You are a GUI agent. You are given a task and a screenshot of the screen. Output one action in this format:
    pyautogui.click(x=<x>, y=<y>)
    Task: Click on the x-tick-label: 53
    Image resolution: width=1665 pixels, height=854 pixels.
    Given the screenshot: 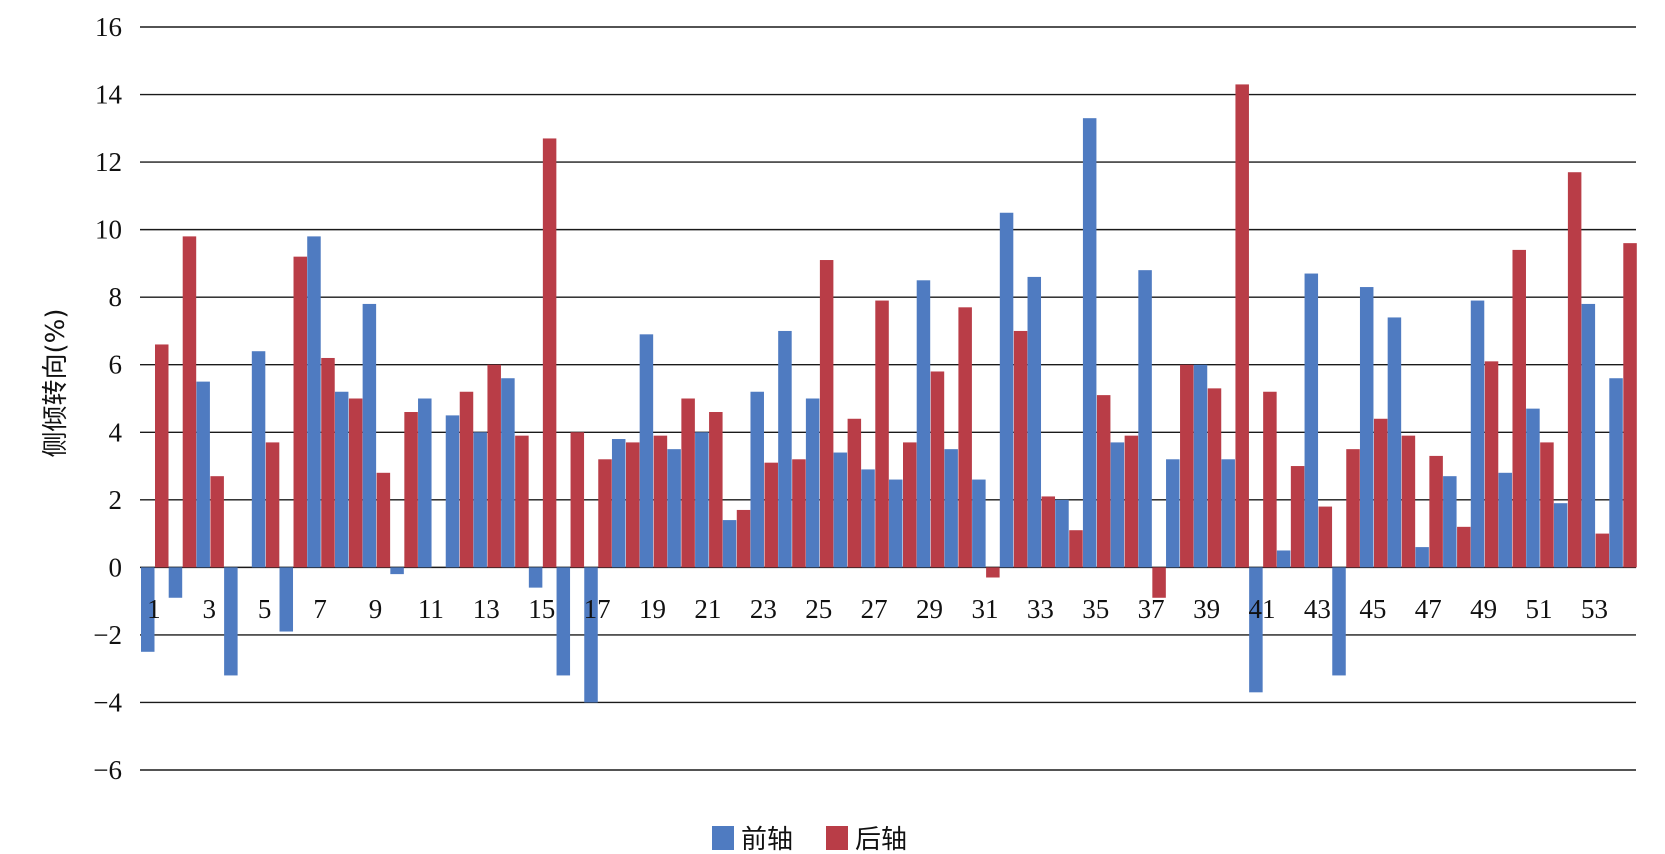 What is the action you would take?
    pyautogui.click(x=1594, y=609)
    